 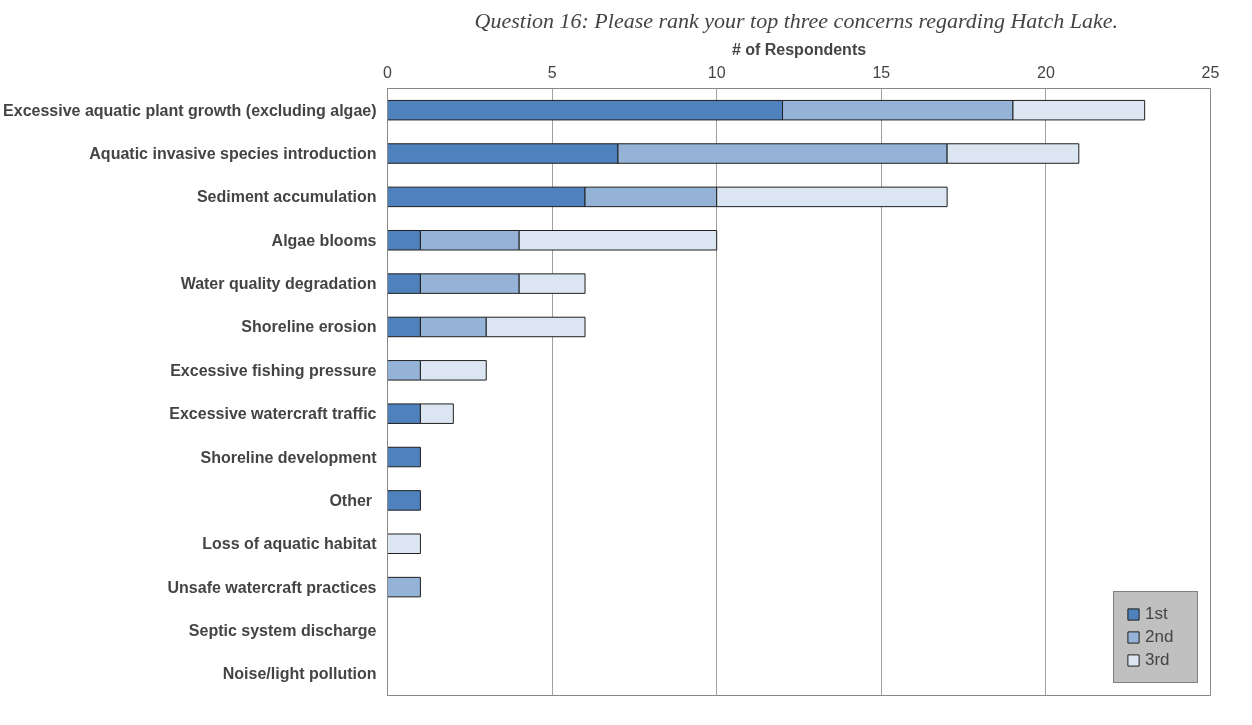 I want to click on y-tick-label: Algae blooms, so click(x=324, y=240).